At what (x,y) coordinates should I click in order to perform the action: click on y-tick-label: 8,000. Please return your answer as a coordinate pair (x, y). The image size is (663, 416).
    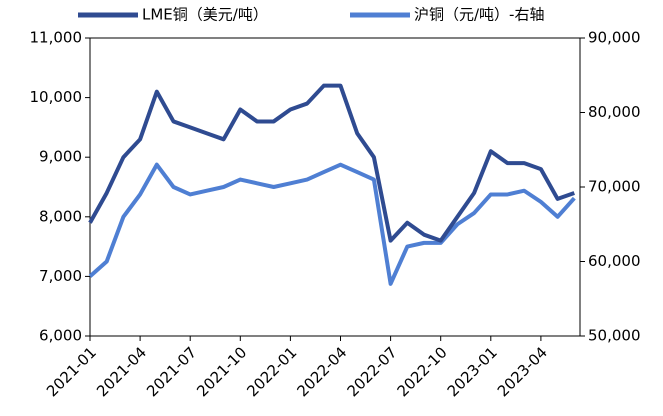
    Looking at the image, I should click on (60, 216).